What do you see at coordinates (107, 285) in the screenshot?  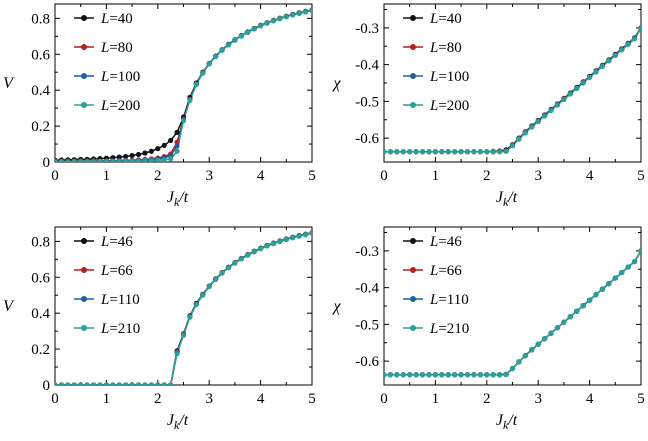 I see `legend: L=46 L=66 L=110 L=210` at bounding box center [107, 285].